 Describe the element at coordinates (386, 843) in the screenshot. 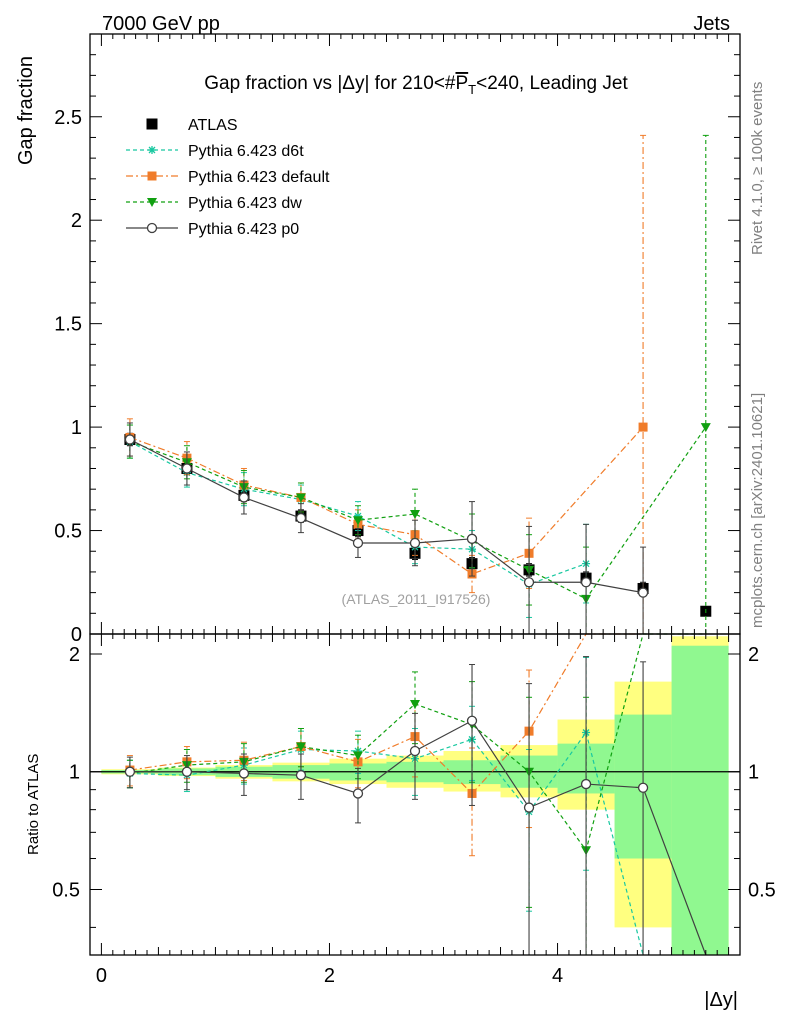

I see `ratio-series-0-line` at that location.